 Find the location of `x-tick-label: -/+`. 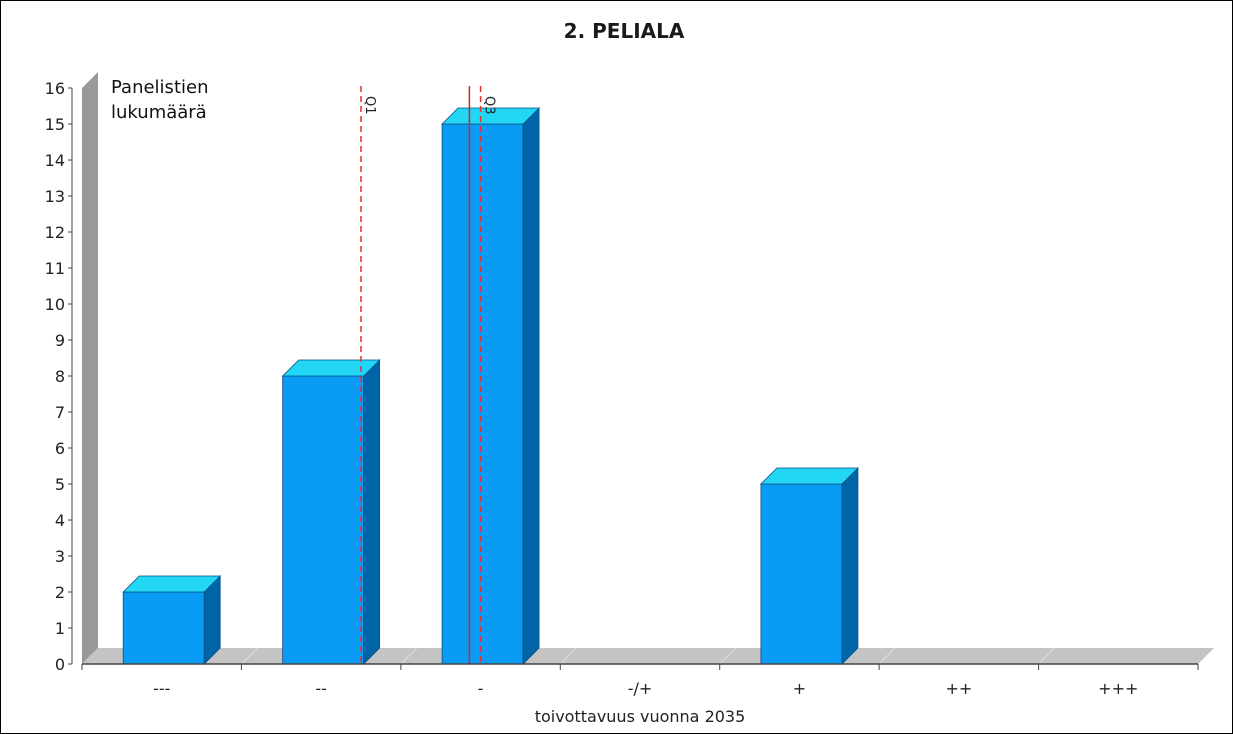

x-tick-label: -/+ is located at coordinates (640, 688).